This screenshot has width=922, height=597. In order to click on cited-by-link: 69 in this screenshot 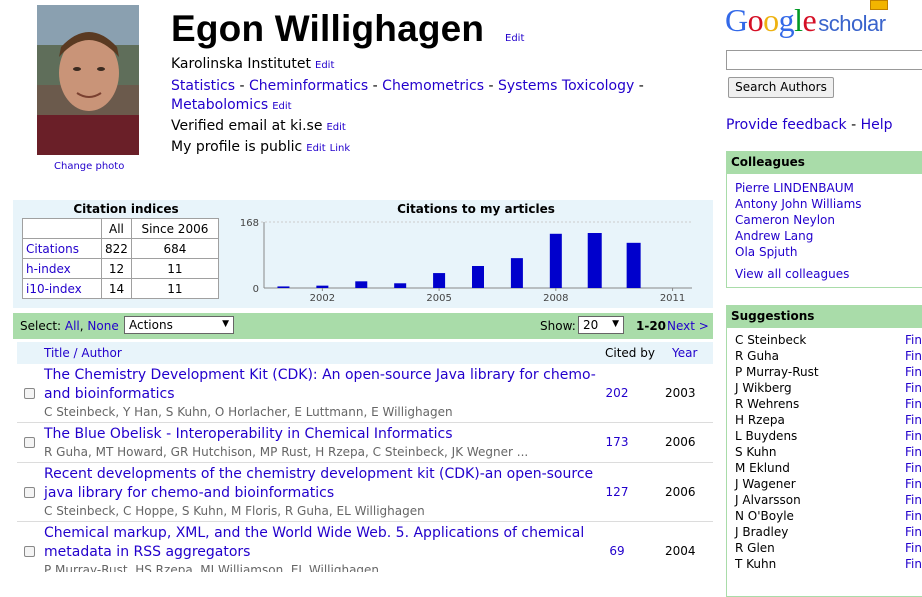, I will do `click(617, 551)`.